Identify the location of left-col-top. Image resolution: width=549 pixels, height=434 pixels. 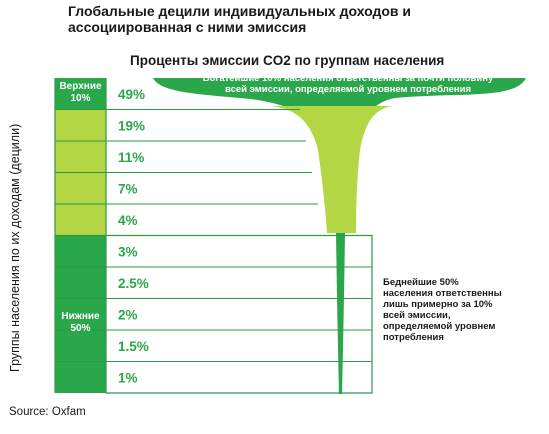
(80, 94).